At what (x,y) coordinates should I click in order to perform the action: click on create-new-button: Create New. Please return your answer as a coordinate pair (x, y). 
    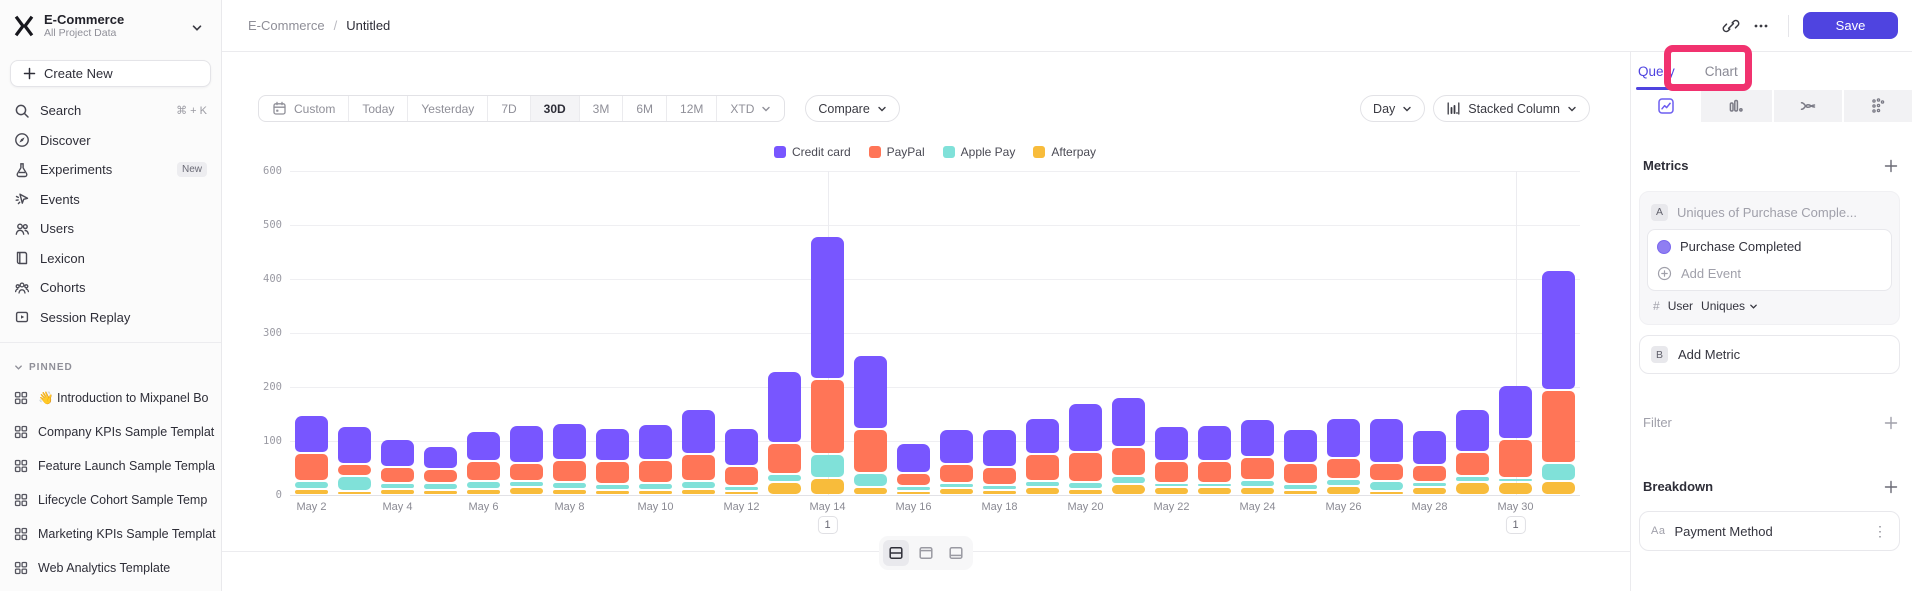
    Looking at the image, I should click on (110, 73).